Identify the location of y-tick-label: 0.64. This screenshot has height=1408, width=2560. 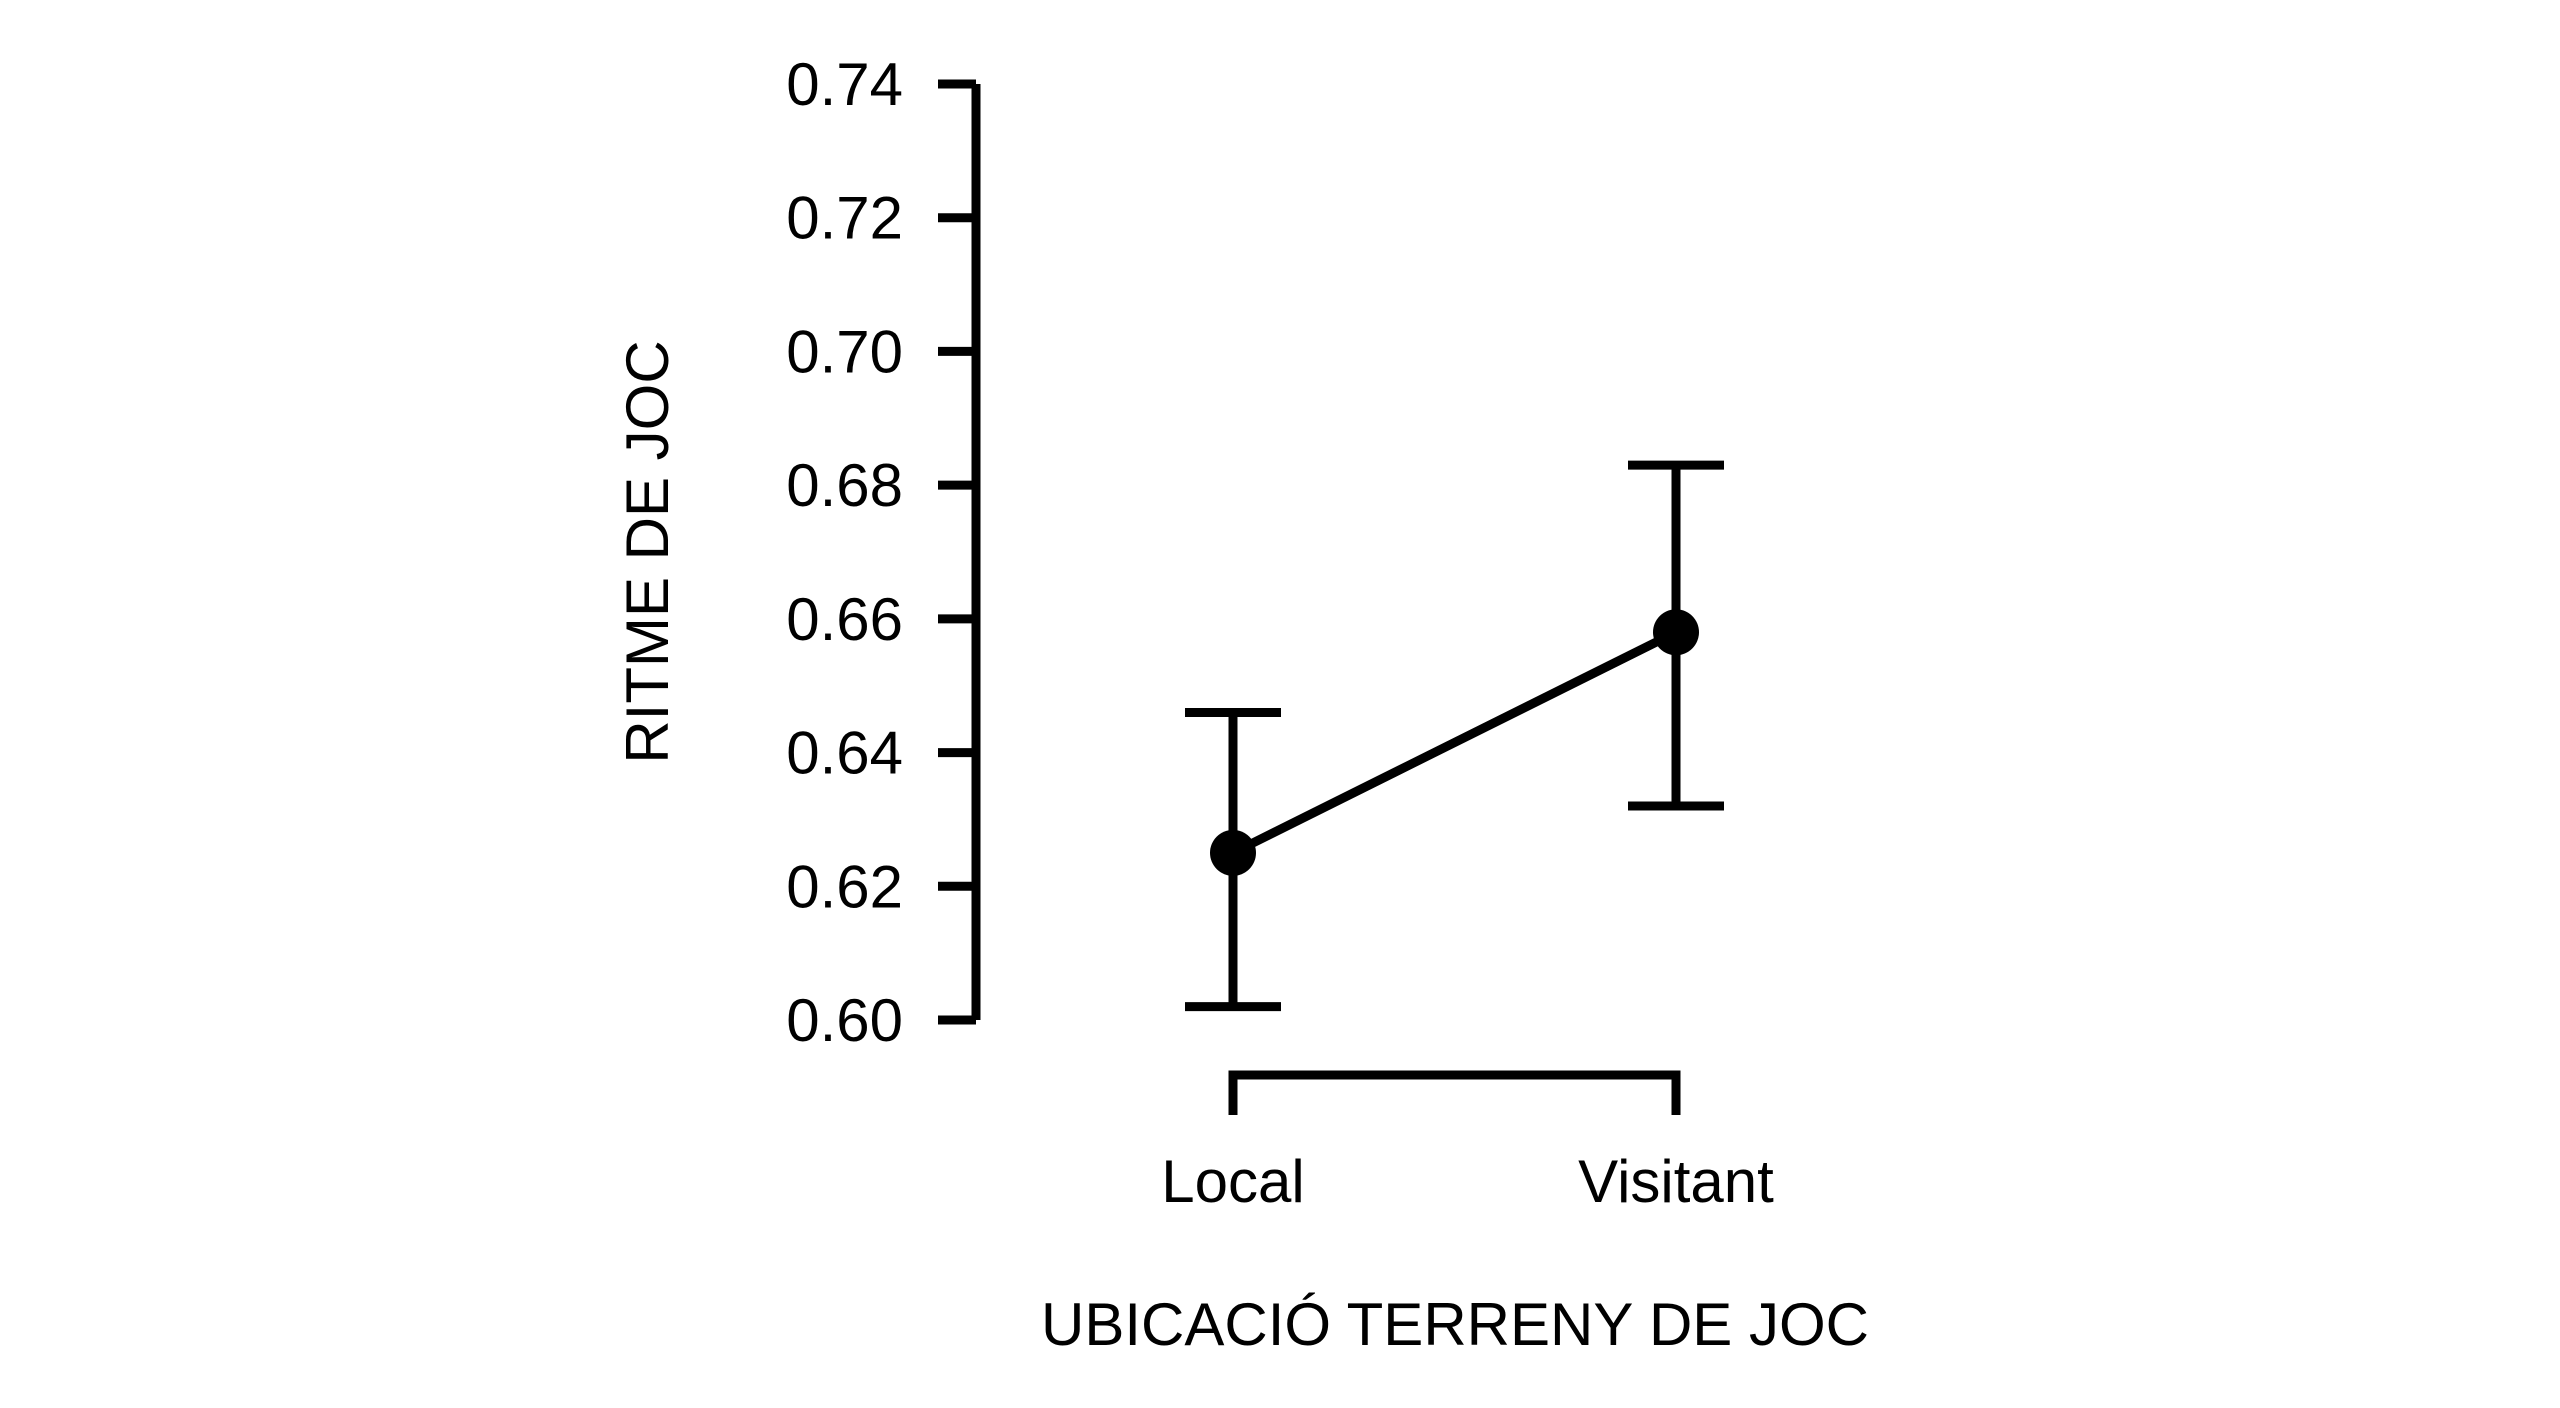
(844, 753).